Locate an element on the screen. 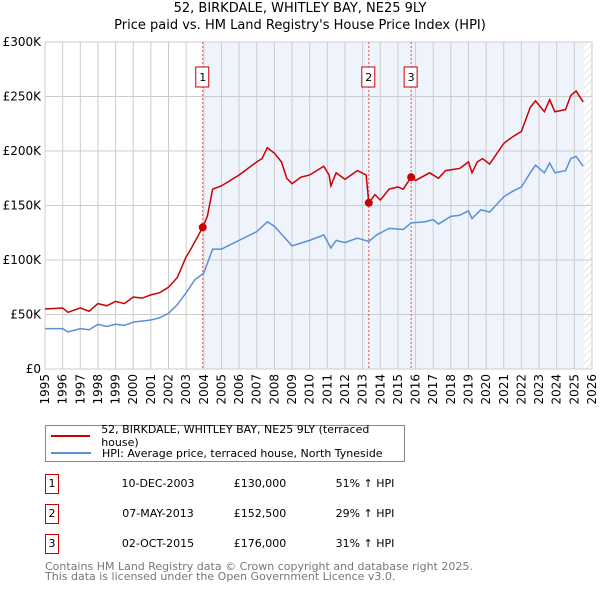  transaction-date: 02-OCT-2015 is located at coordinates (158, 543).